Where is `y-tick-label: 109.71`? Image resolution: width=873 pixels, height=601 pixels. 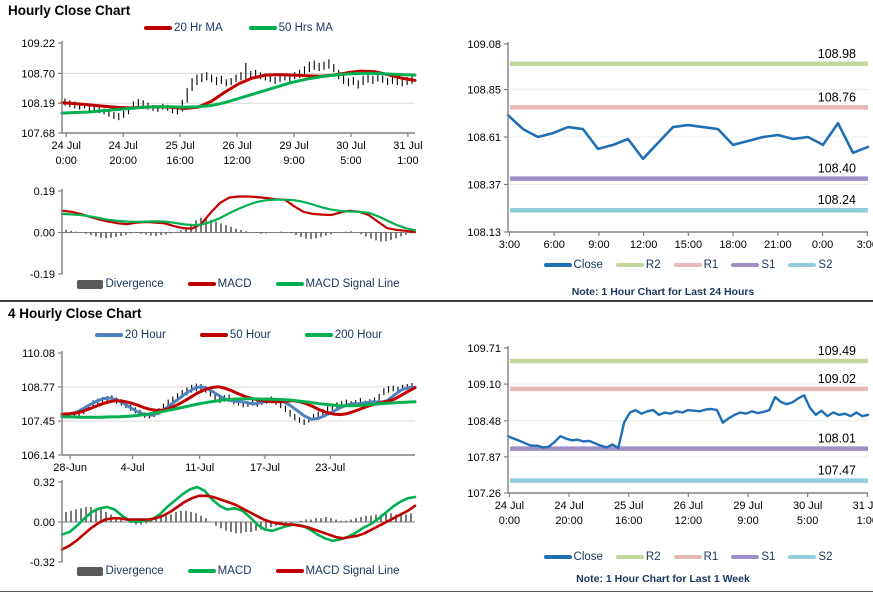
y-tick-label: 109.71 is located at coordinates (484, 349).